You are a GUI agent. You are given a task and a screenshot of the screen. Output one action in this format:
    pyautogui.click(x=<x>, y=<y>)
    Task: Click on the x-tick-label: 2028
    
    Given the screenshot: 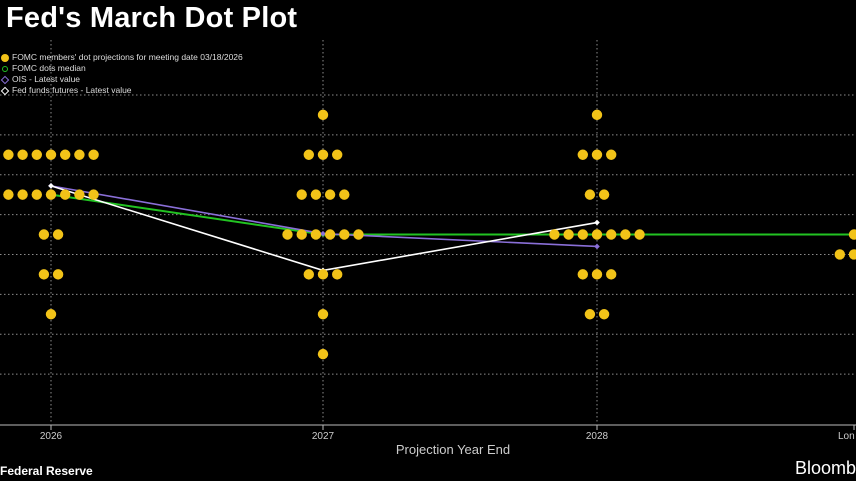 What is the action you would take?
    pyautogui.click(x=597, y=436)
    